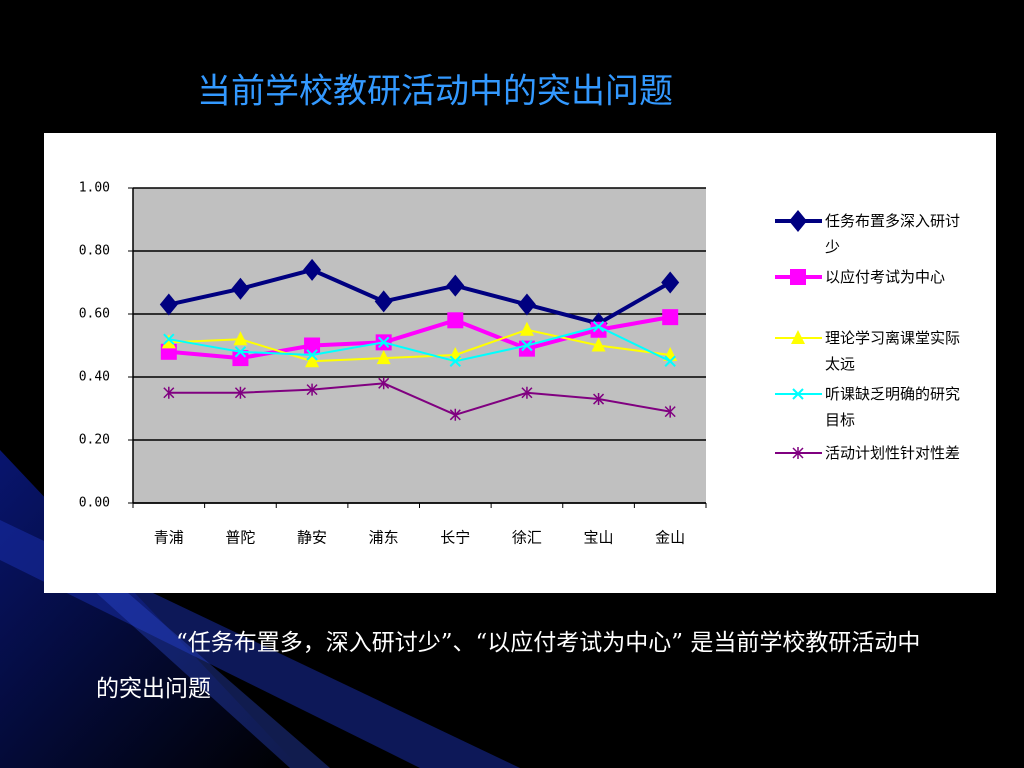  Describe the element at coordinates (893, 351) in the screenshot. I see `legend-label: 理论学习离课堂实际太远` at that location.